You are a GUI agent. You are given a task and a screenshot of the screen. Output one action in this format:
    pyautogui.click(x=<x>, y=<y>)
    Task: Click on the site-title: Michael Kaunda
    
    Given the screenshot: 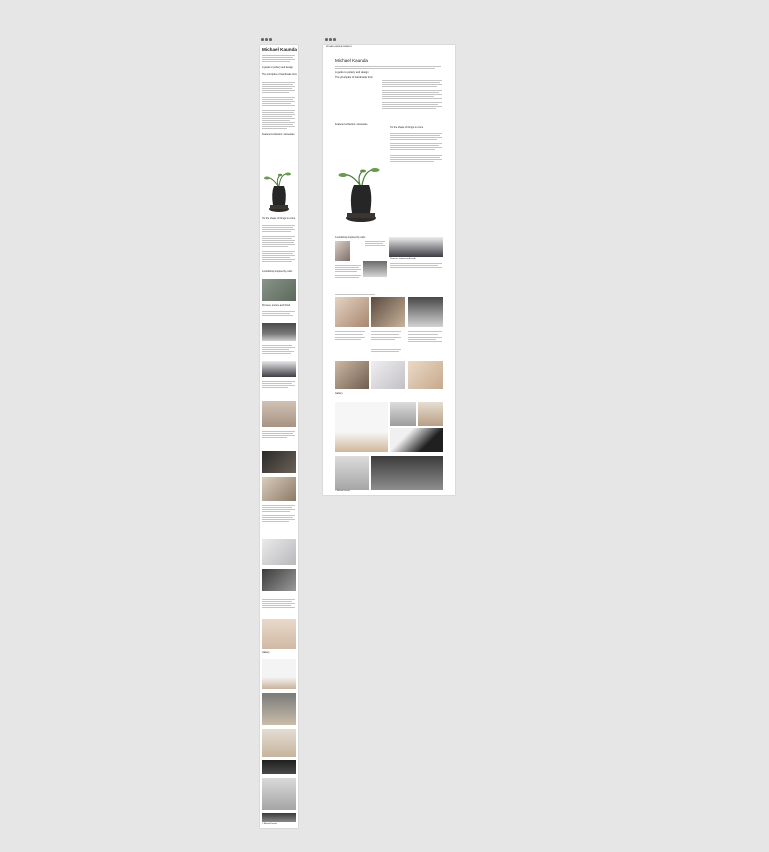 What is the action you would take?
    pyautogui.click(x=279, y=49)
    